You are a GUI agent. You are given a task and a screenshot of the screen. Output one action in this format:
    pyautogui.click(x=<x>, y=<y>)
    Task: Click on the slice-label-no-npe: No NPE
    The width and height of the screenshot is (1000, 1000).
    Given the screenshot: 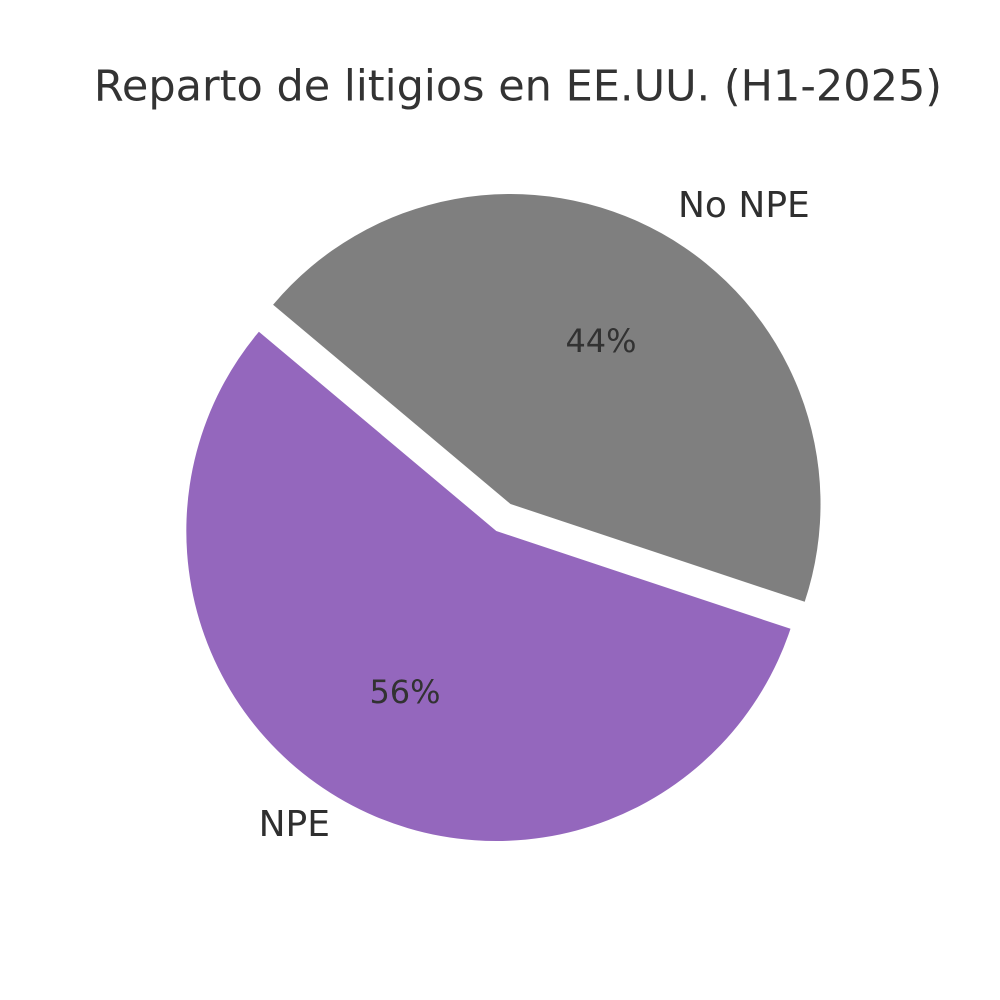 What is the action you would take?
    pyautogui.click(x=744, y=205)
    